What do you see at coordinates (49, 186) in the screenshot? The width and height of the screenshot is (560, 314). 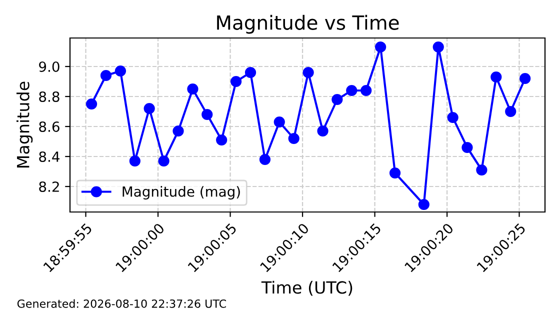 I see `y-tick-label: 8.2` at bounding box center [49, 186].